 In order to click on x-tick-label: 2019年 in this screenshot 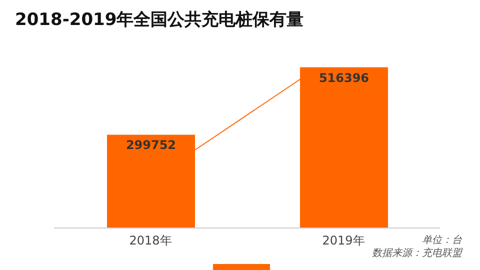, I will do `click(343, 241)`.